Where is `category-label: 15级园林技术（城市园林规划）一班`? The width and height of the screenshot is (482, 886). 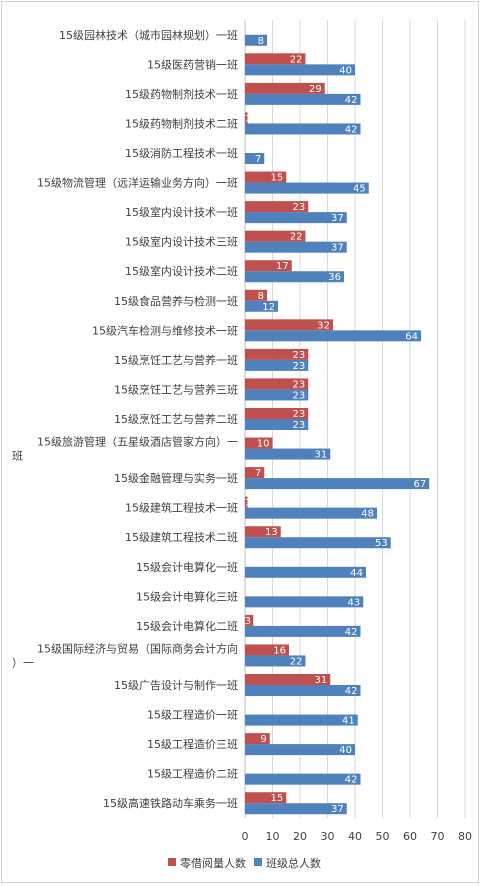 category-label: 15级园林技术（城市园林规划）一班 is located at coordinates (148, 35).